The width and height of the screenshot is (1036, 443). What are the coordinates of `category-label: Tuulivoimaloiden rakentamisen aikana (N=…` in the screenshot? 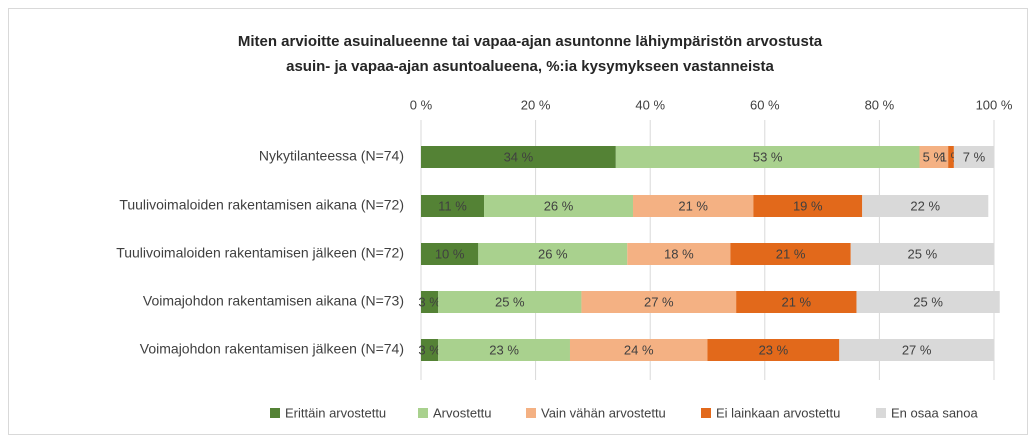 It's located at (261, 205).